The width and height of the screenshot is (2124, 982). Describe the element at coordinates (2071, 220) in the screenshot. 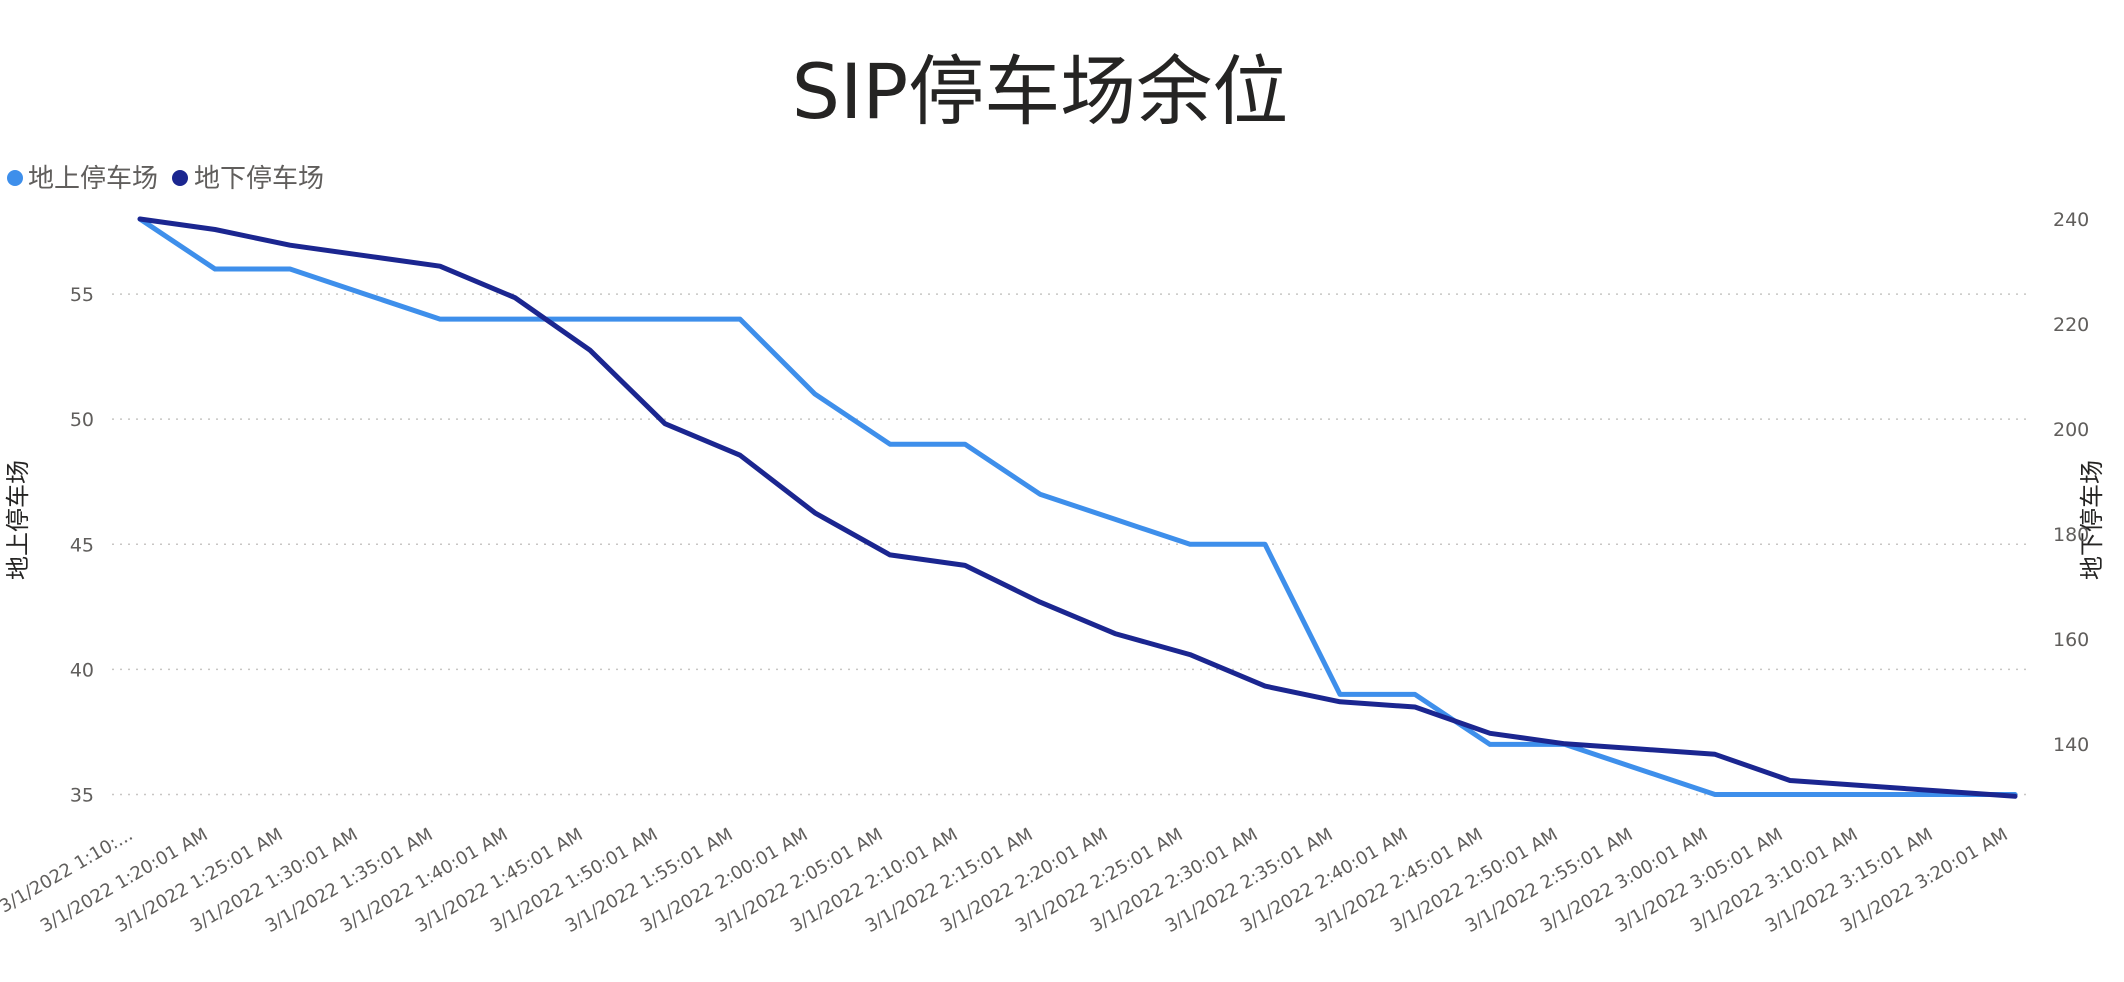

I see `y-tick-label-right: 240` at that location.